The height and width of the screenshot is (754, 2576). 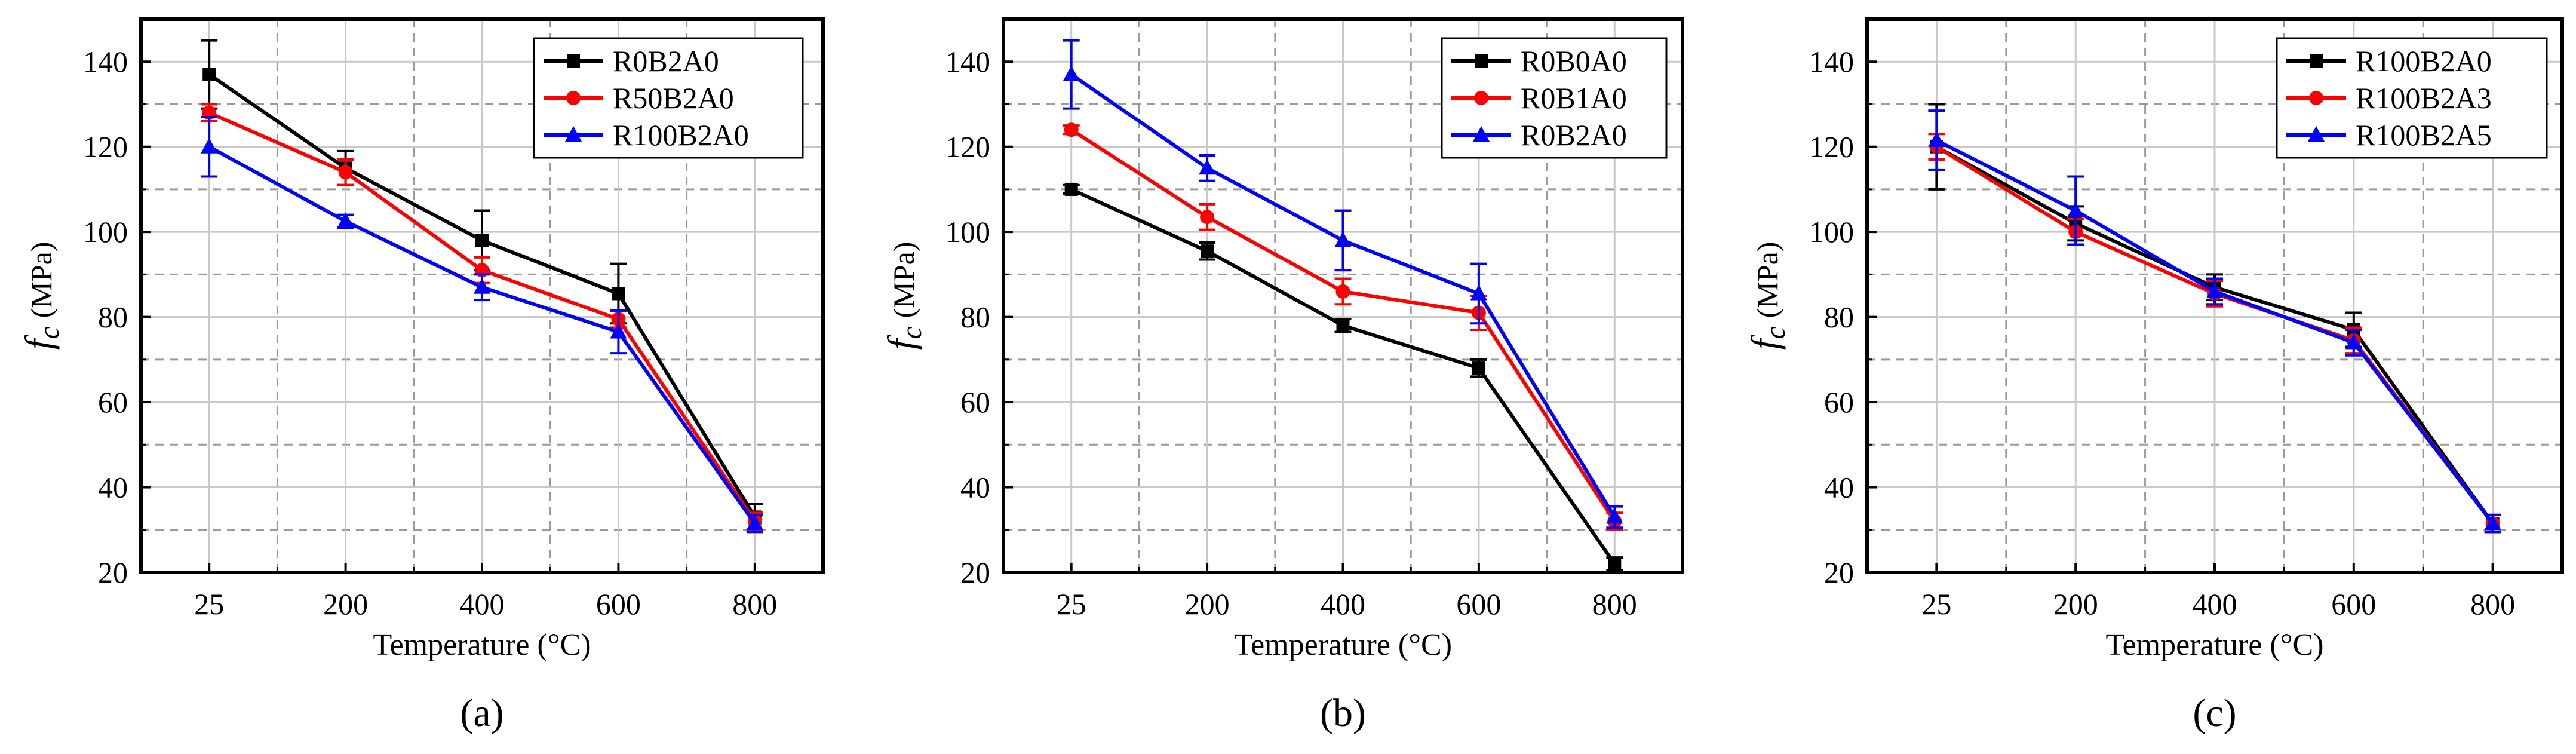 What do you see at coordinates (2214, 321) in the screenshot?
I see `series-R100B2A5` at bounding box center [2214, 321].